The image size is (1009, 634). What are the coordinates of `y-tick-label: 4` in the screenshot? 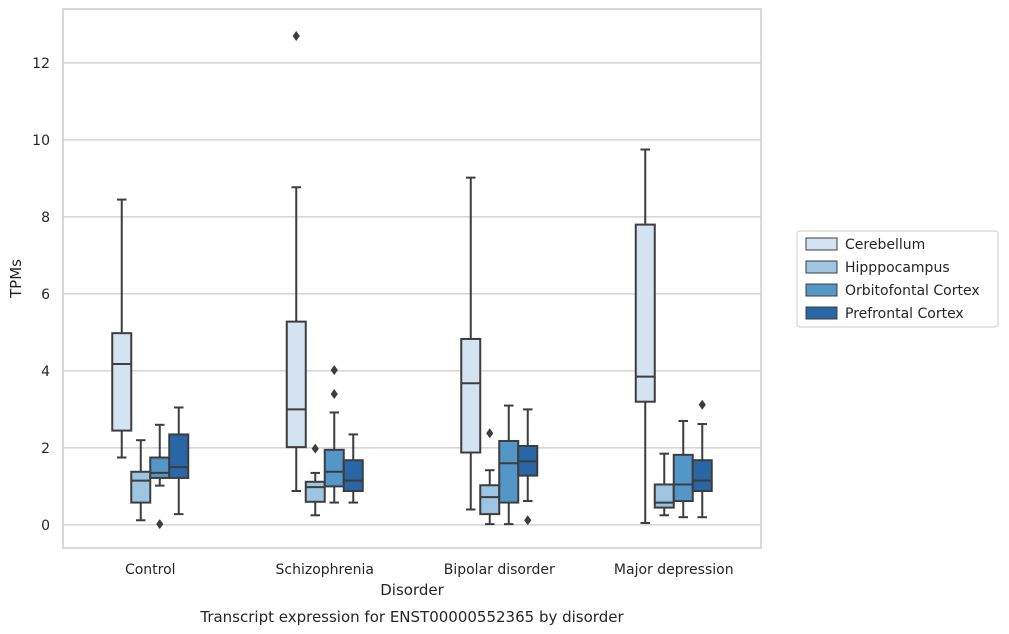 It's located at (45, 372).